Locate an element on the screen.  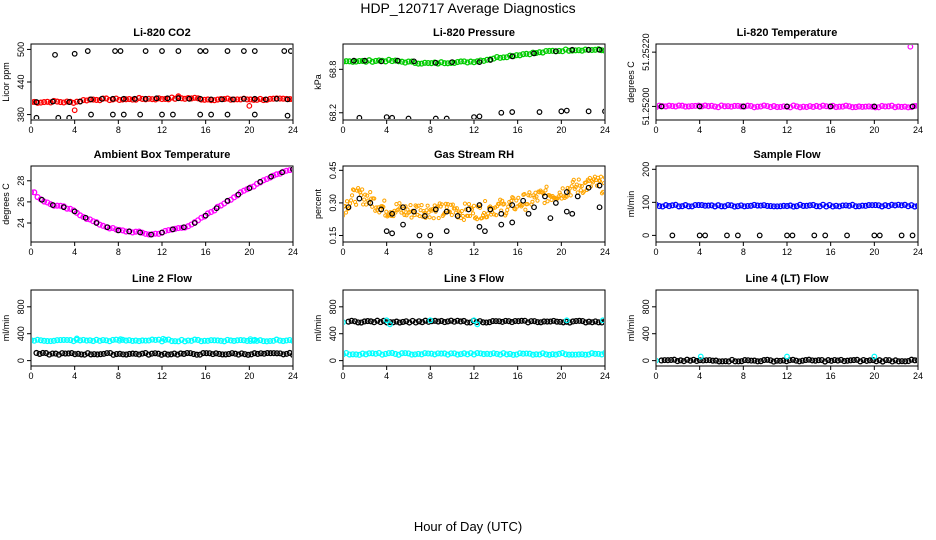
series-layer is located at coordinates (474, 82).